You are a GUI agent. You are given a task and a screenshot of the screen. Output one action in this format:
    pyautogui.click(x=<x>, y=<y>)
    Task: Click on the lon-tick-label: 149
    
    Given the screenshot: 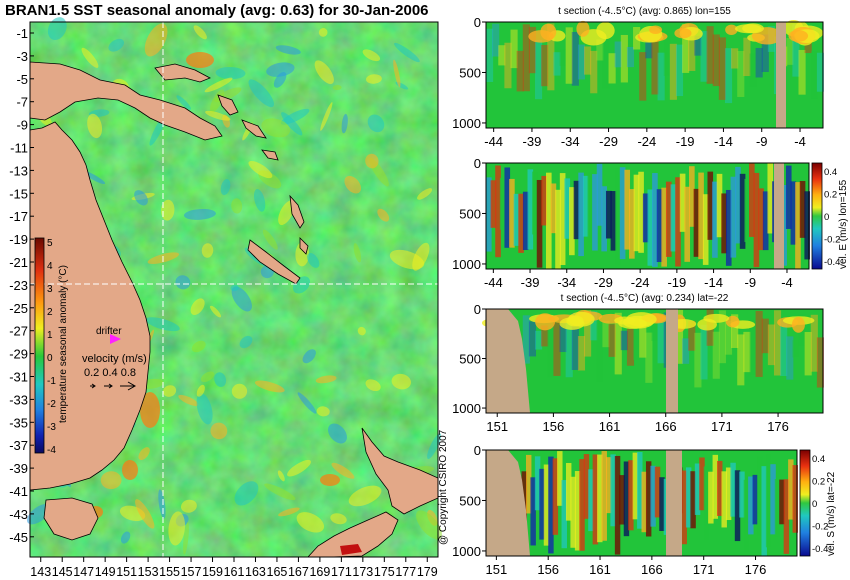 What is the action you would take?
    pyautogui.click(x=105, y=572)
    